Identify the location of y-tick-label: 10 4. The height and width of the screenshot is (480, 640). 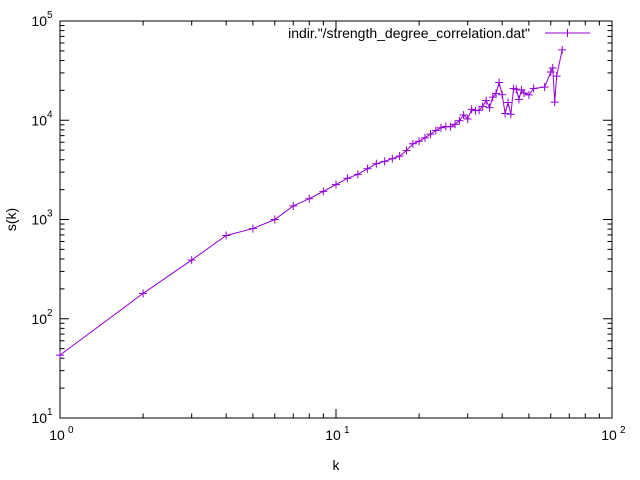
(42, 118).